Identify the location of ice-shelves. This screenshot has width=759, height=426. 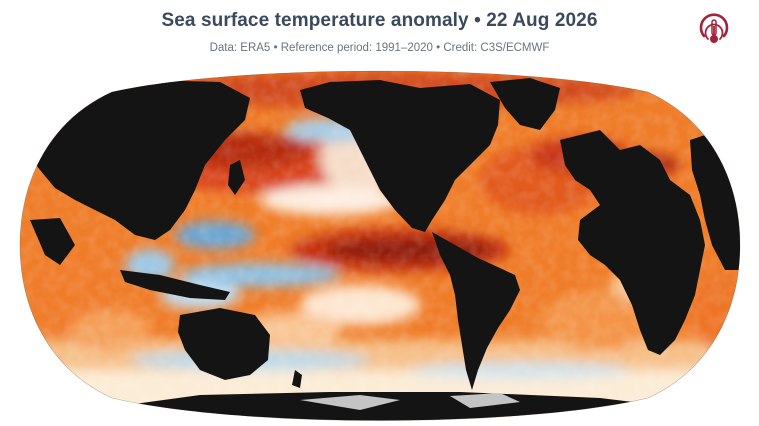
(410, 401).